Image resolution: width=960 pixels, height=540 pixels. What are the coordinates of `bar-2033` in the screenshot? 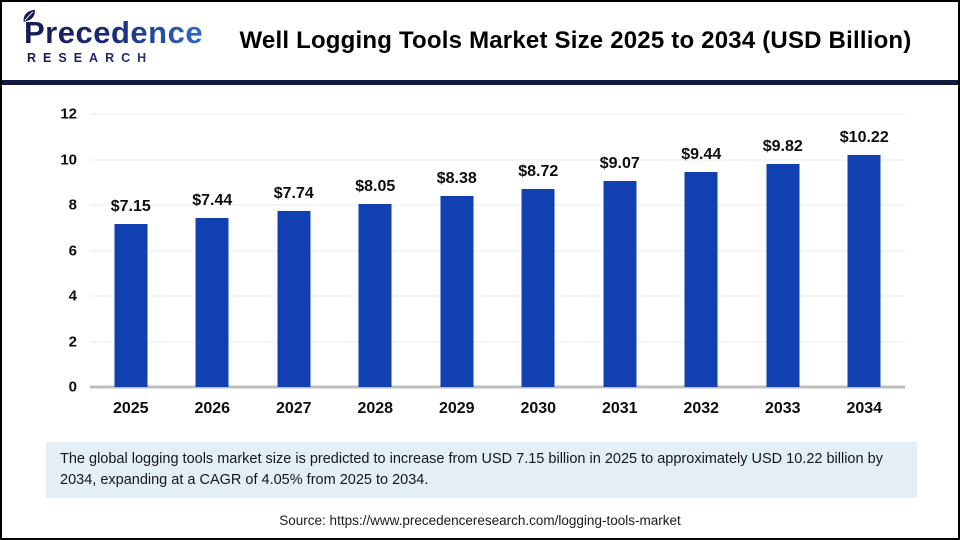 It's located at (783, 275).